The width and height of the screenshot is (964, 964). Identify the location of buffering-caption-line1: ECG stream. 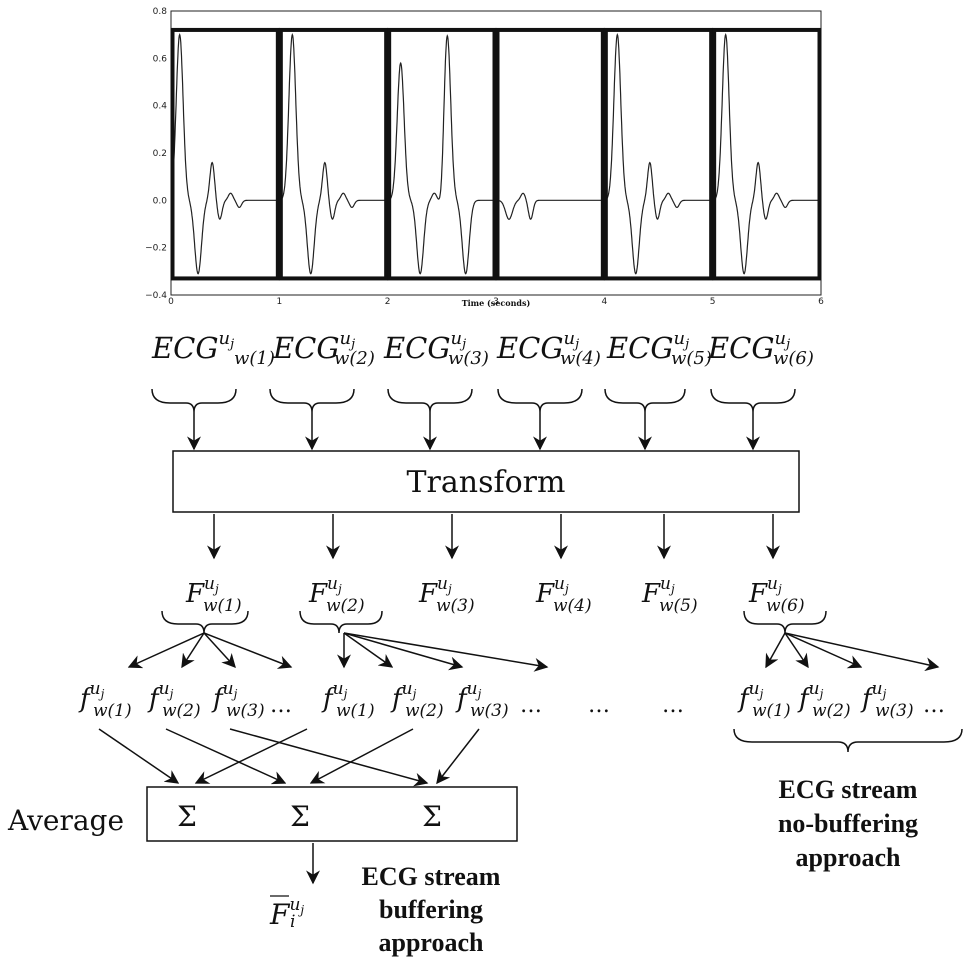
(431, 876).